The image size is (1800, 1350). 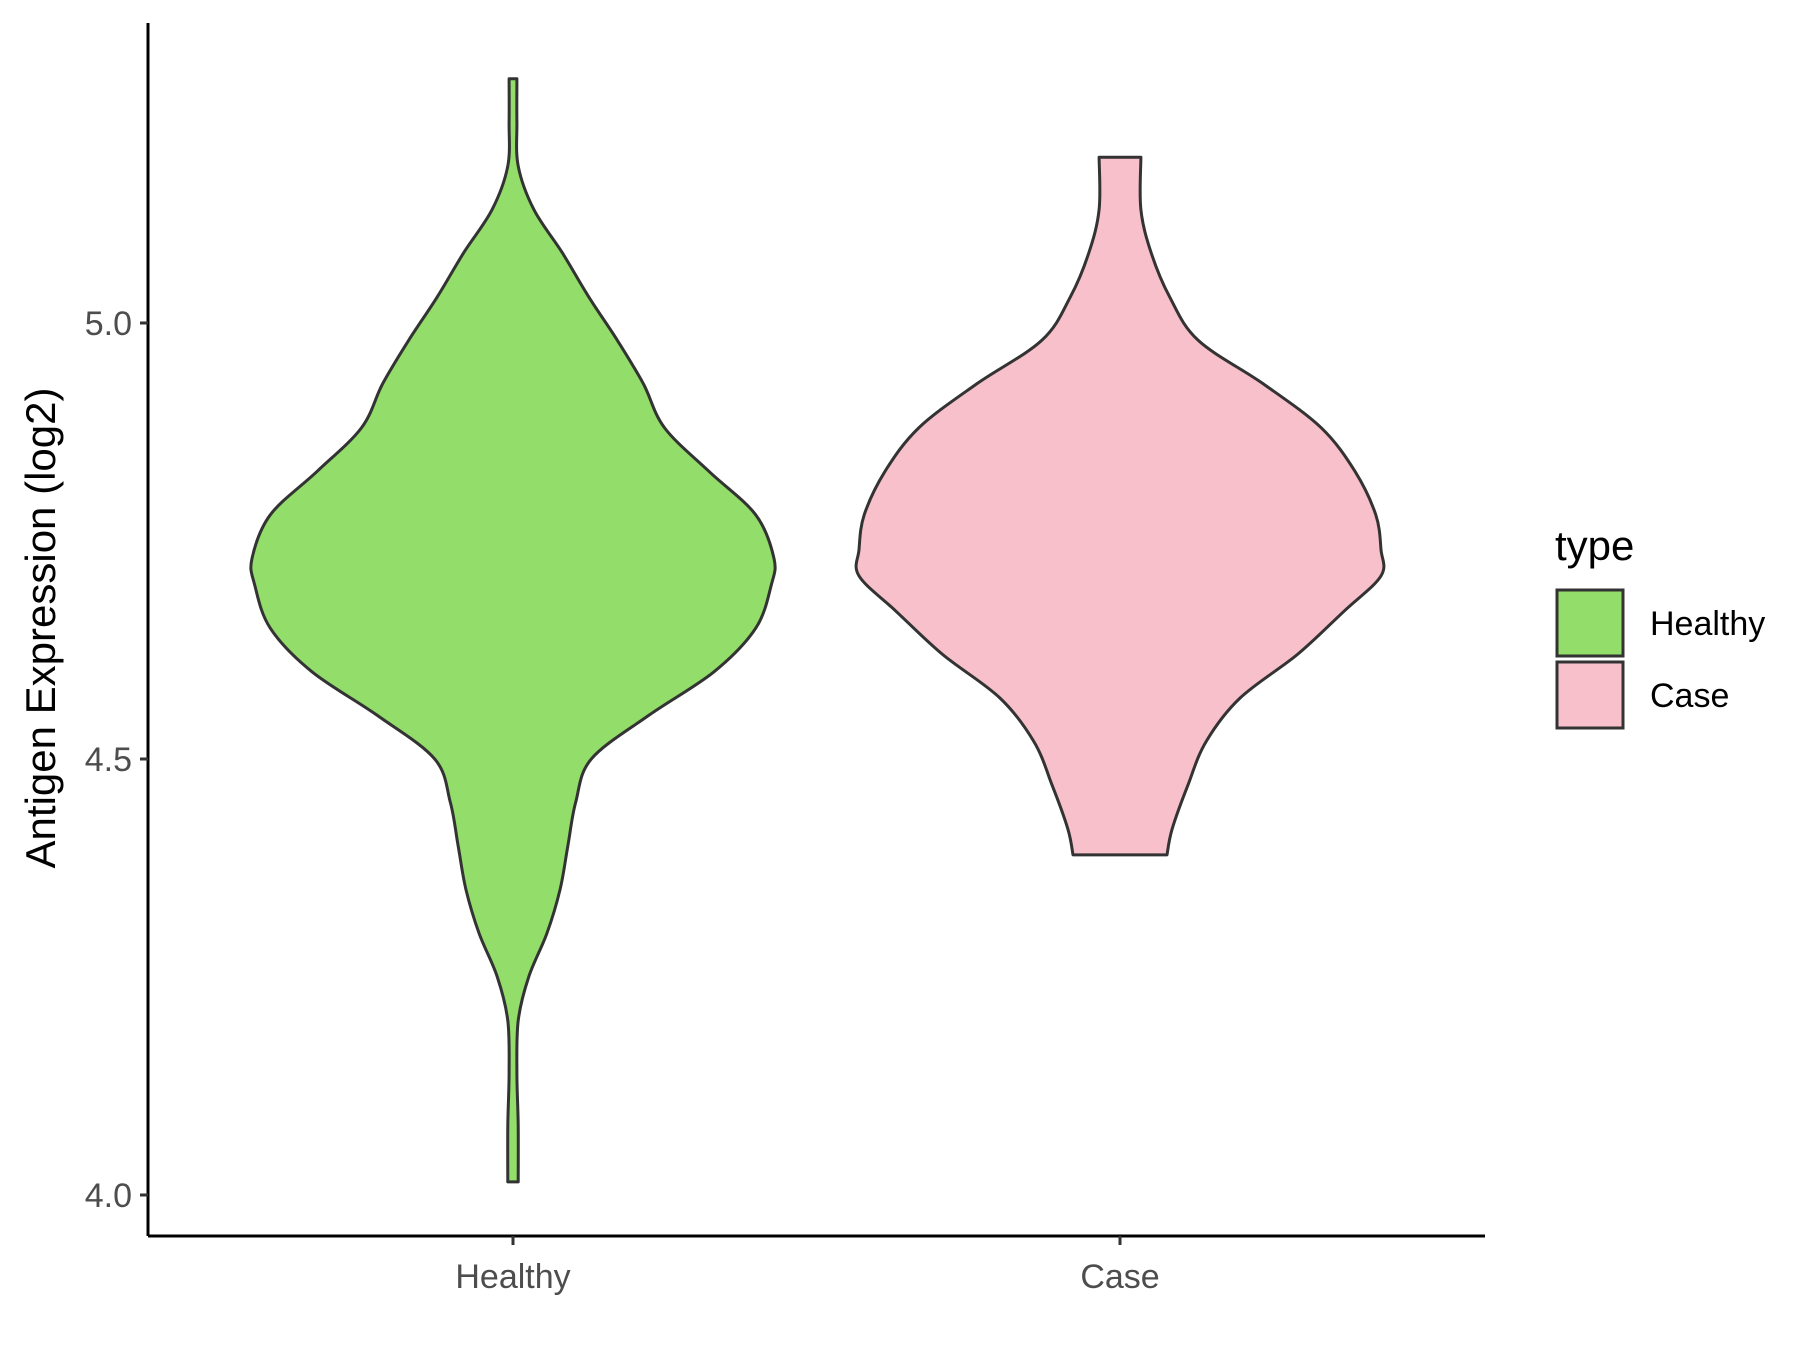 What do you see at coordinates (1590, 623) in the screenshot?
I see `legend-key-healthy` at bounding box center [1590, 623].